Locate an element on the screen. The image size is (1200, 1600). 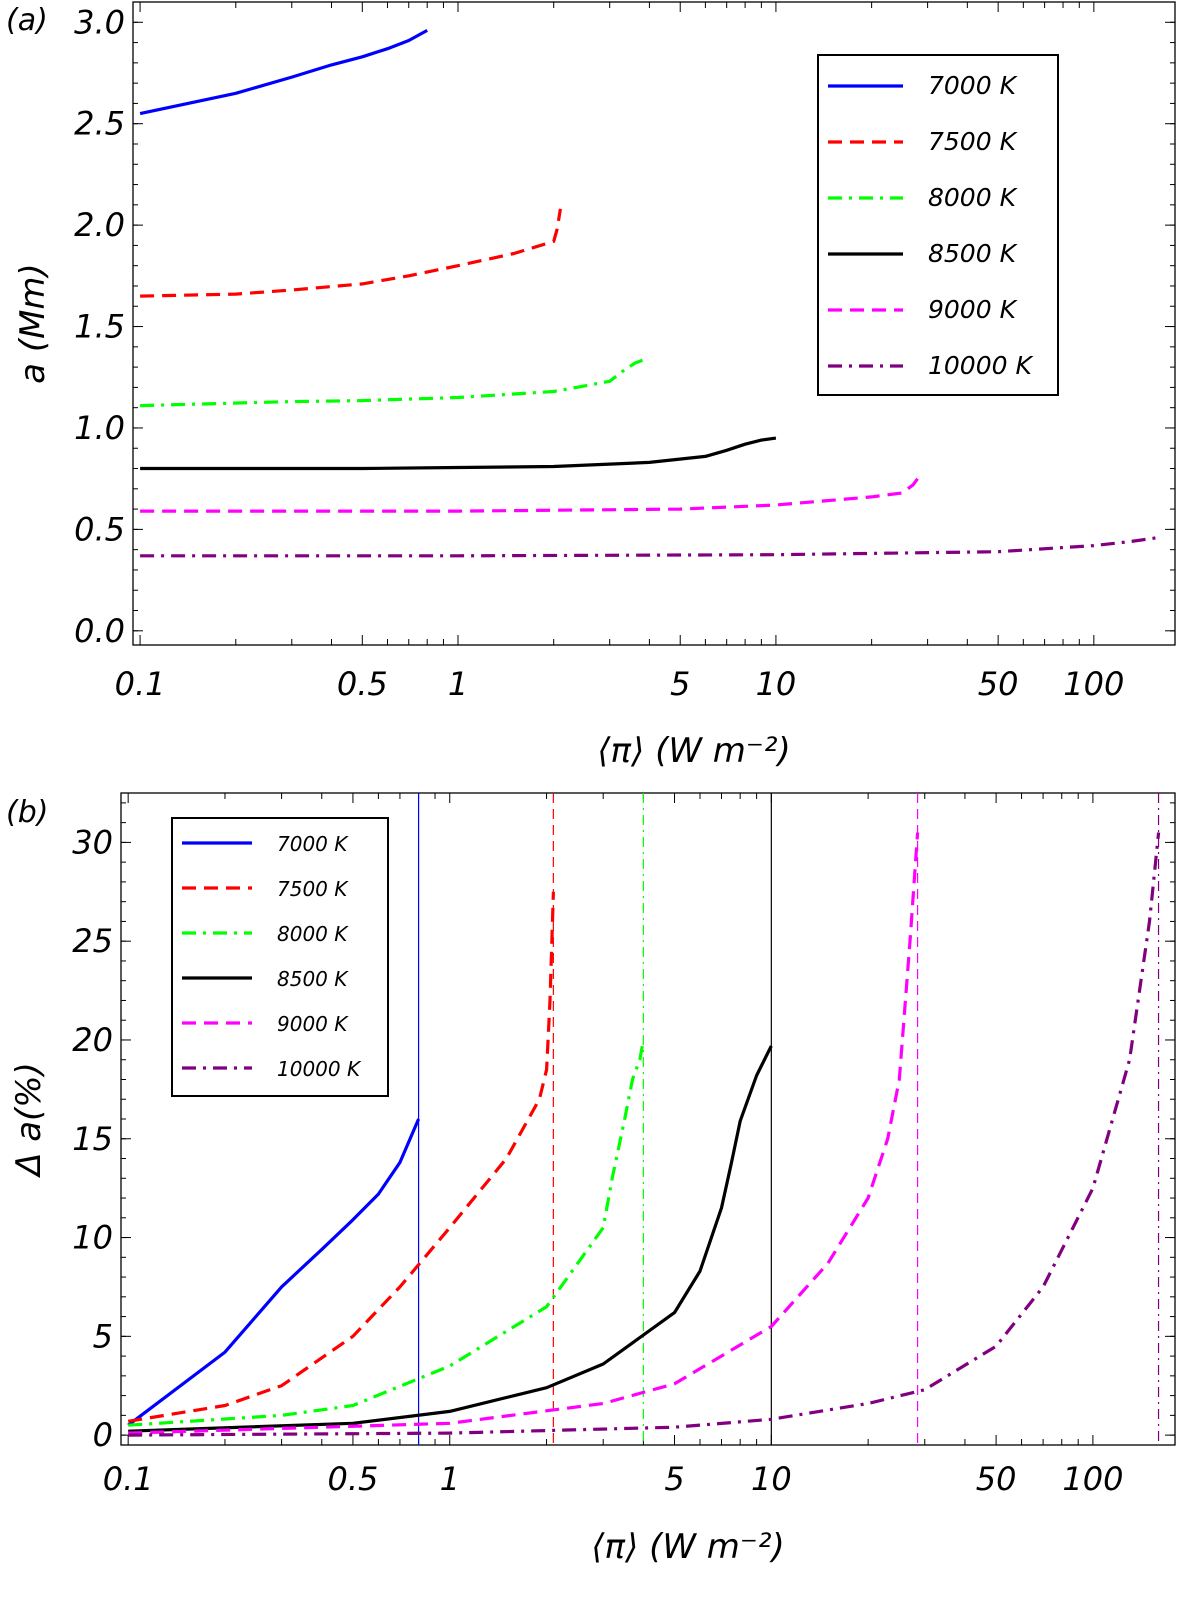
panel-a-series-8000-k is located at coordinates (393, 382).